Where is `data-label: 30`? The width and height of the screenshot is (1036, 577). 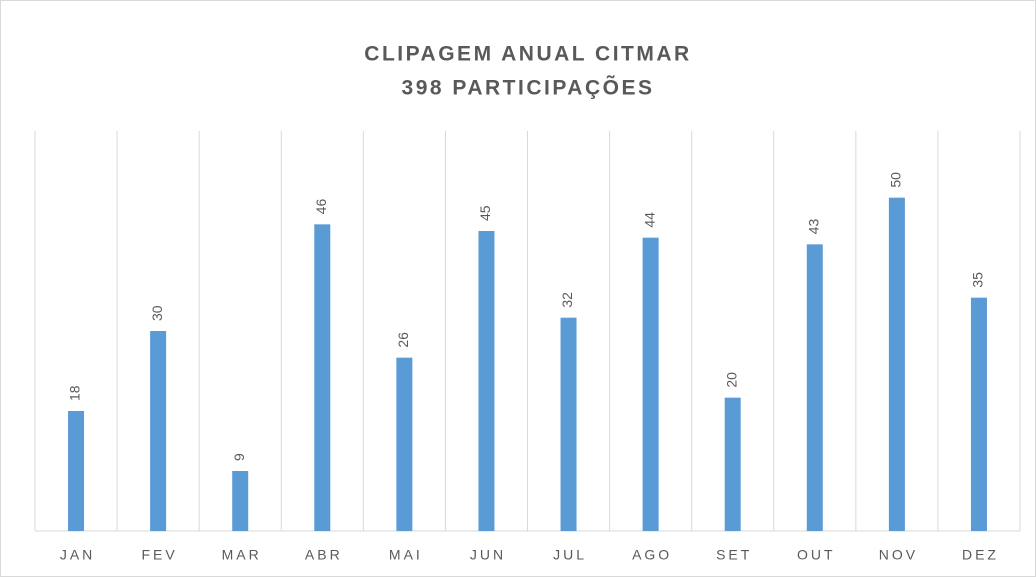
data-label: 30 is located at coordinates (157, 313).